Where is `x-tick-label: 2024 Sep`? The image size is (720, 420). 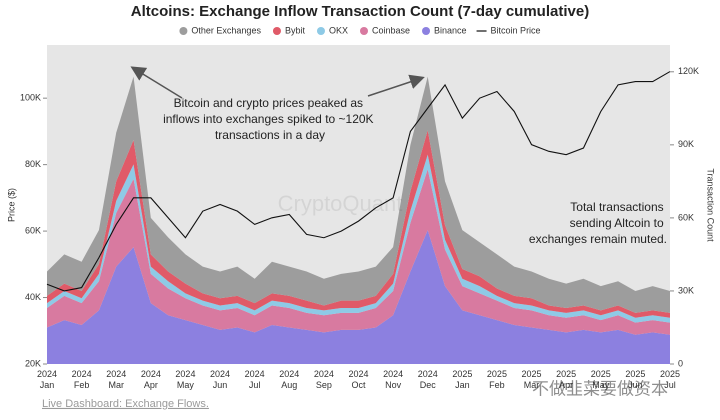
x-tick-label: 2024 Sep is located at coordinates (324, 379).